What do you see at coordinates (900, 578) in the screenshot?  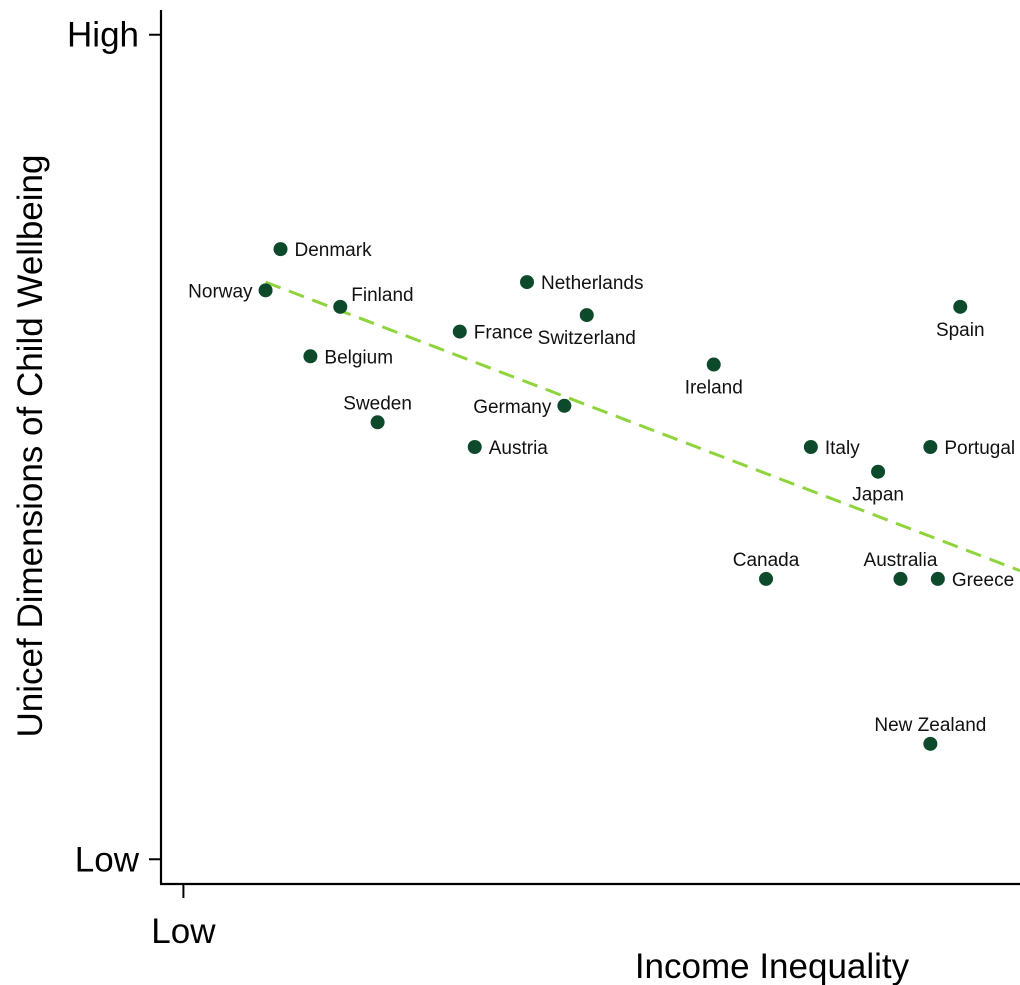 I see `point-marker-australia` at bounding box center [900, 578].